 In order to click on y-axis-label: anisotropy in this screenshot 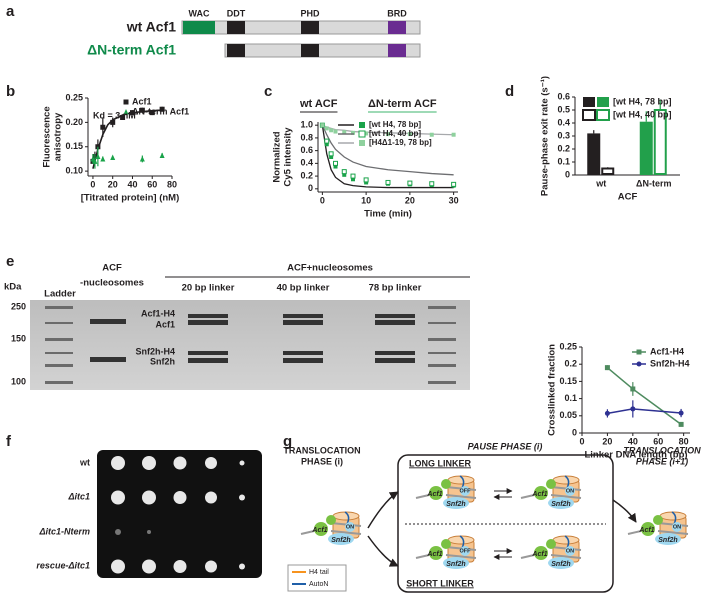, I will do `click(58, 136)`.